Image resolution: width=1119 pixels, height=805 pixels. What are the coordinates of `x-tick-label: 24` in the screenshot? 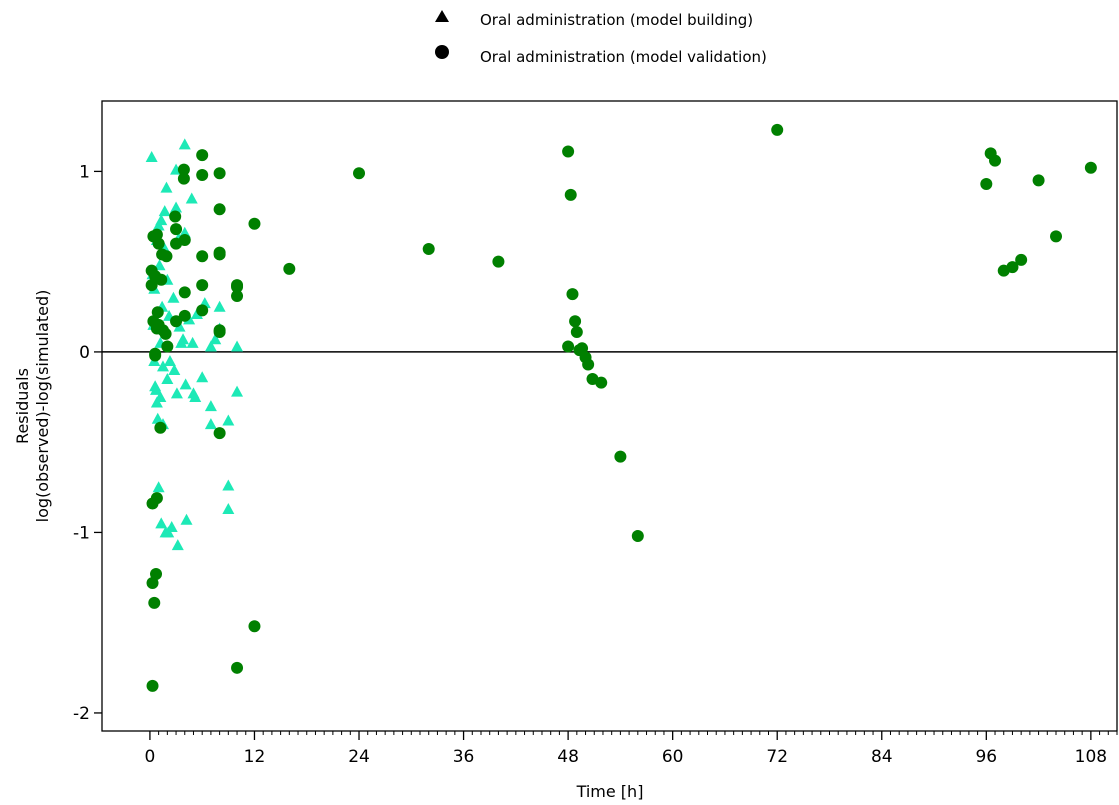 It's located at (359, 757).